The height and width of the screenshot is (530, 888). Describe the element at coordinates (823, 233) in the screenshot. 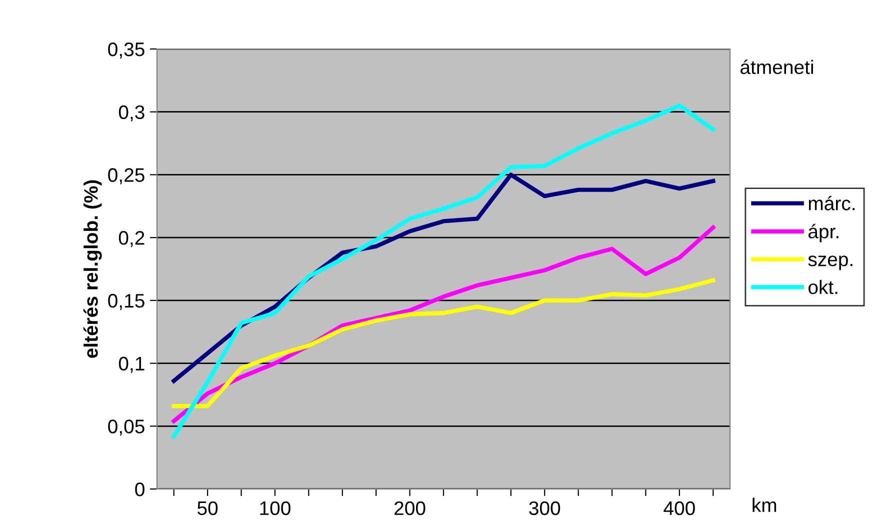

I see `legend-label: ápr.` at that location.